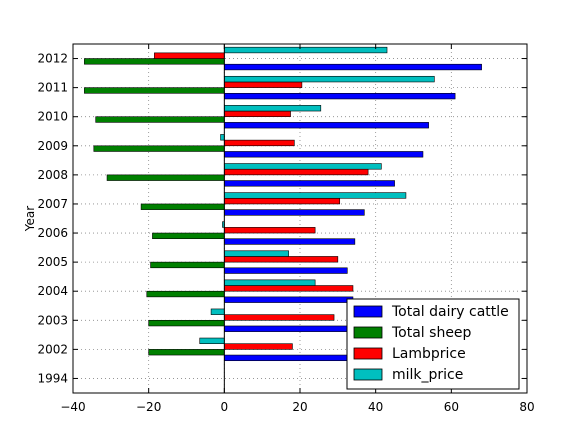  What do you see at coordinates (52, 233) in the screenshot?
I see `y-tick-label-2006: 2006` at bounding box center [52, 233].